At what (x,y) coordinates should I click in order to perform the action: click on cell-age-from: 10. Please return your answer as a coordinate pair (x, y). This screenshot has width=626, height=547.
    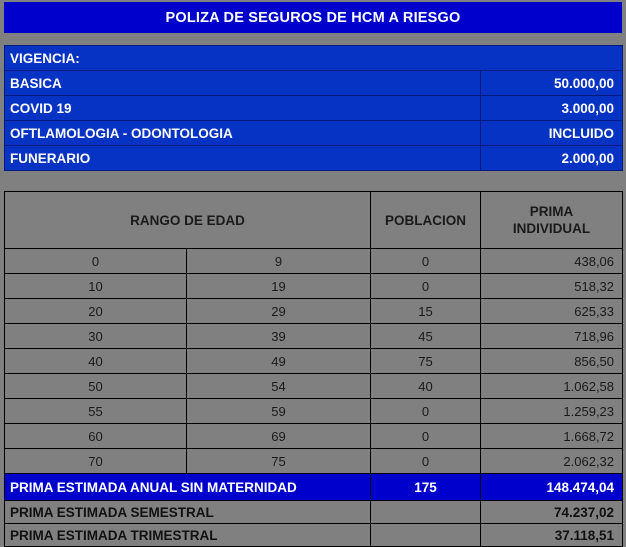
    Looking at the image, I should click on (95, 286).